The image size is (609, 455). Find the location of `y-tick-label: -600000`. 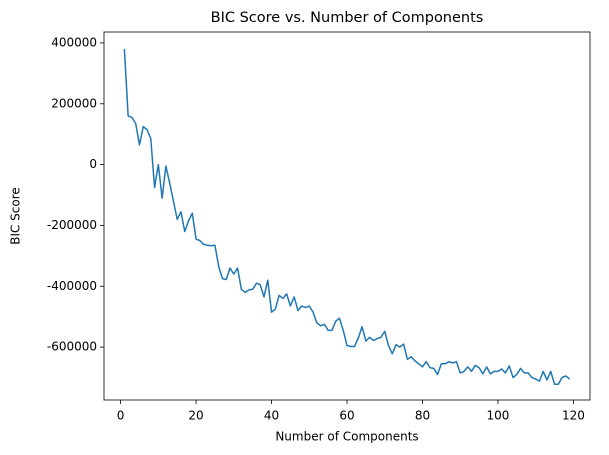

y-tick-label: -600000 is located at coordinates (72, 347).